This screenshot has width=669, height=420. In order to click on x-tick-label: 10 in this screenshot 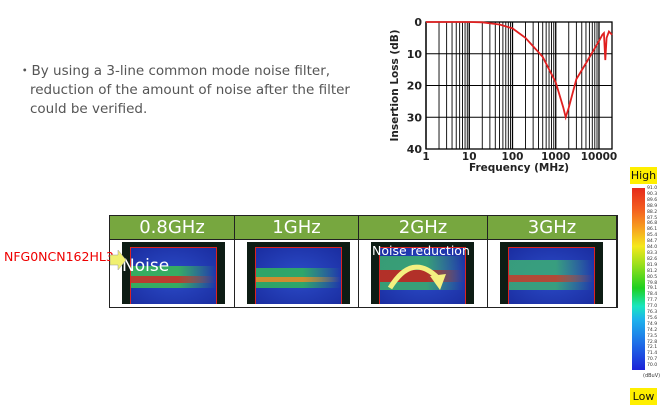, I will do `click(469, 157)`.